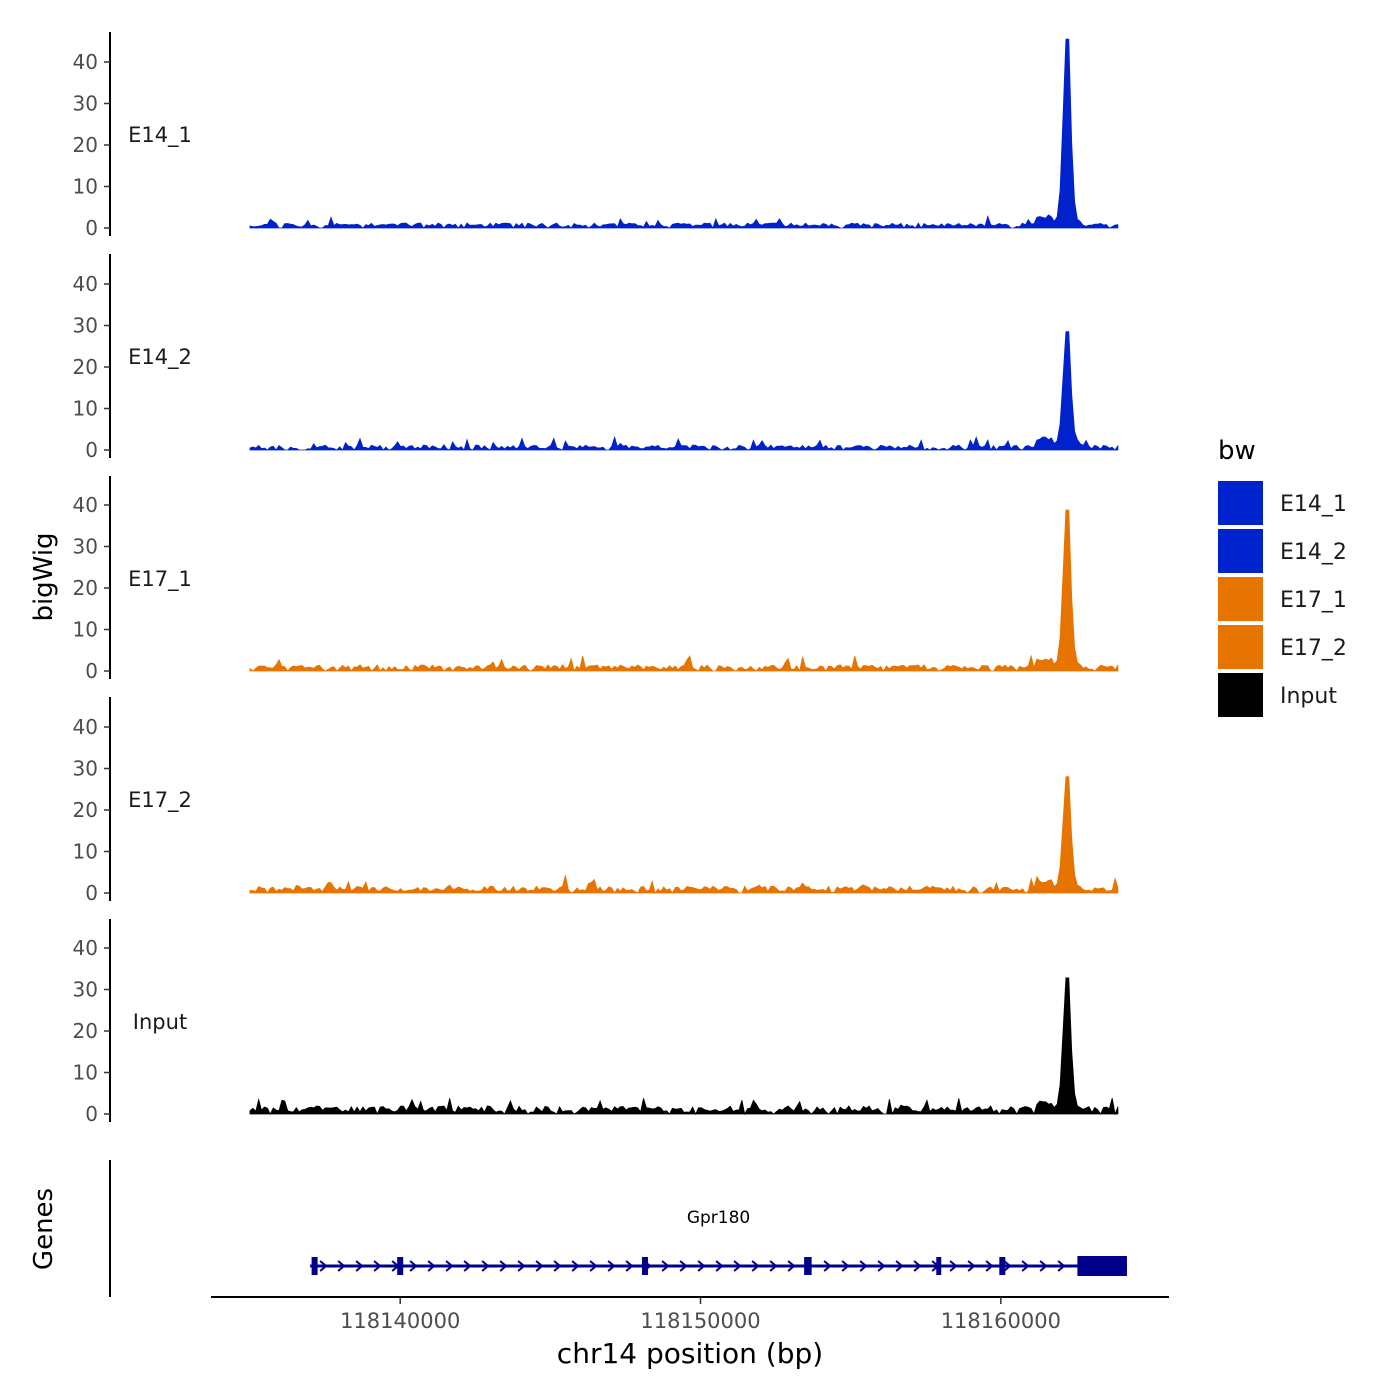 The height and width of the screenshot is (1400, 1400). Describe the element at coordinates (160, 135) in the screenshot. I see `track-label: E14_1` at that location.